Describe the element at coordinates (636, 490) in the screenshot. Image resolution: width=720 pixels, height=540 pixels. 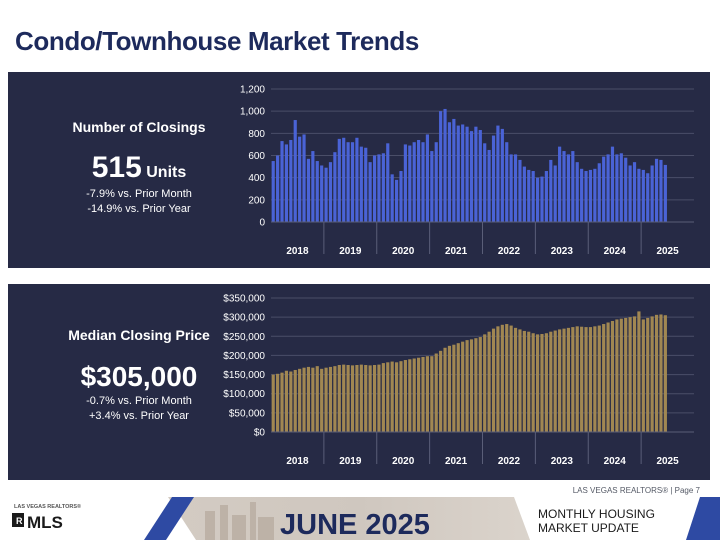
I see `page-credit: LAS VEGAS REALTORS® | Page 7` at that location.